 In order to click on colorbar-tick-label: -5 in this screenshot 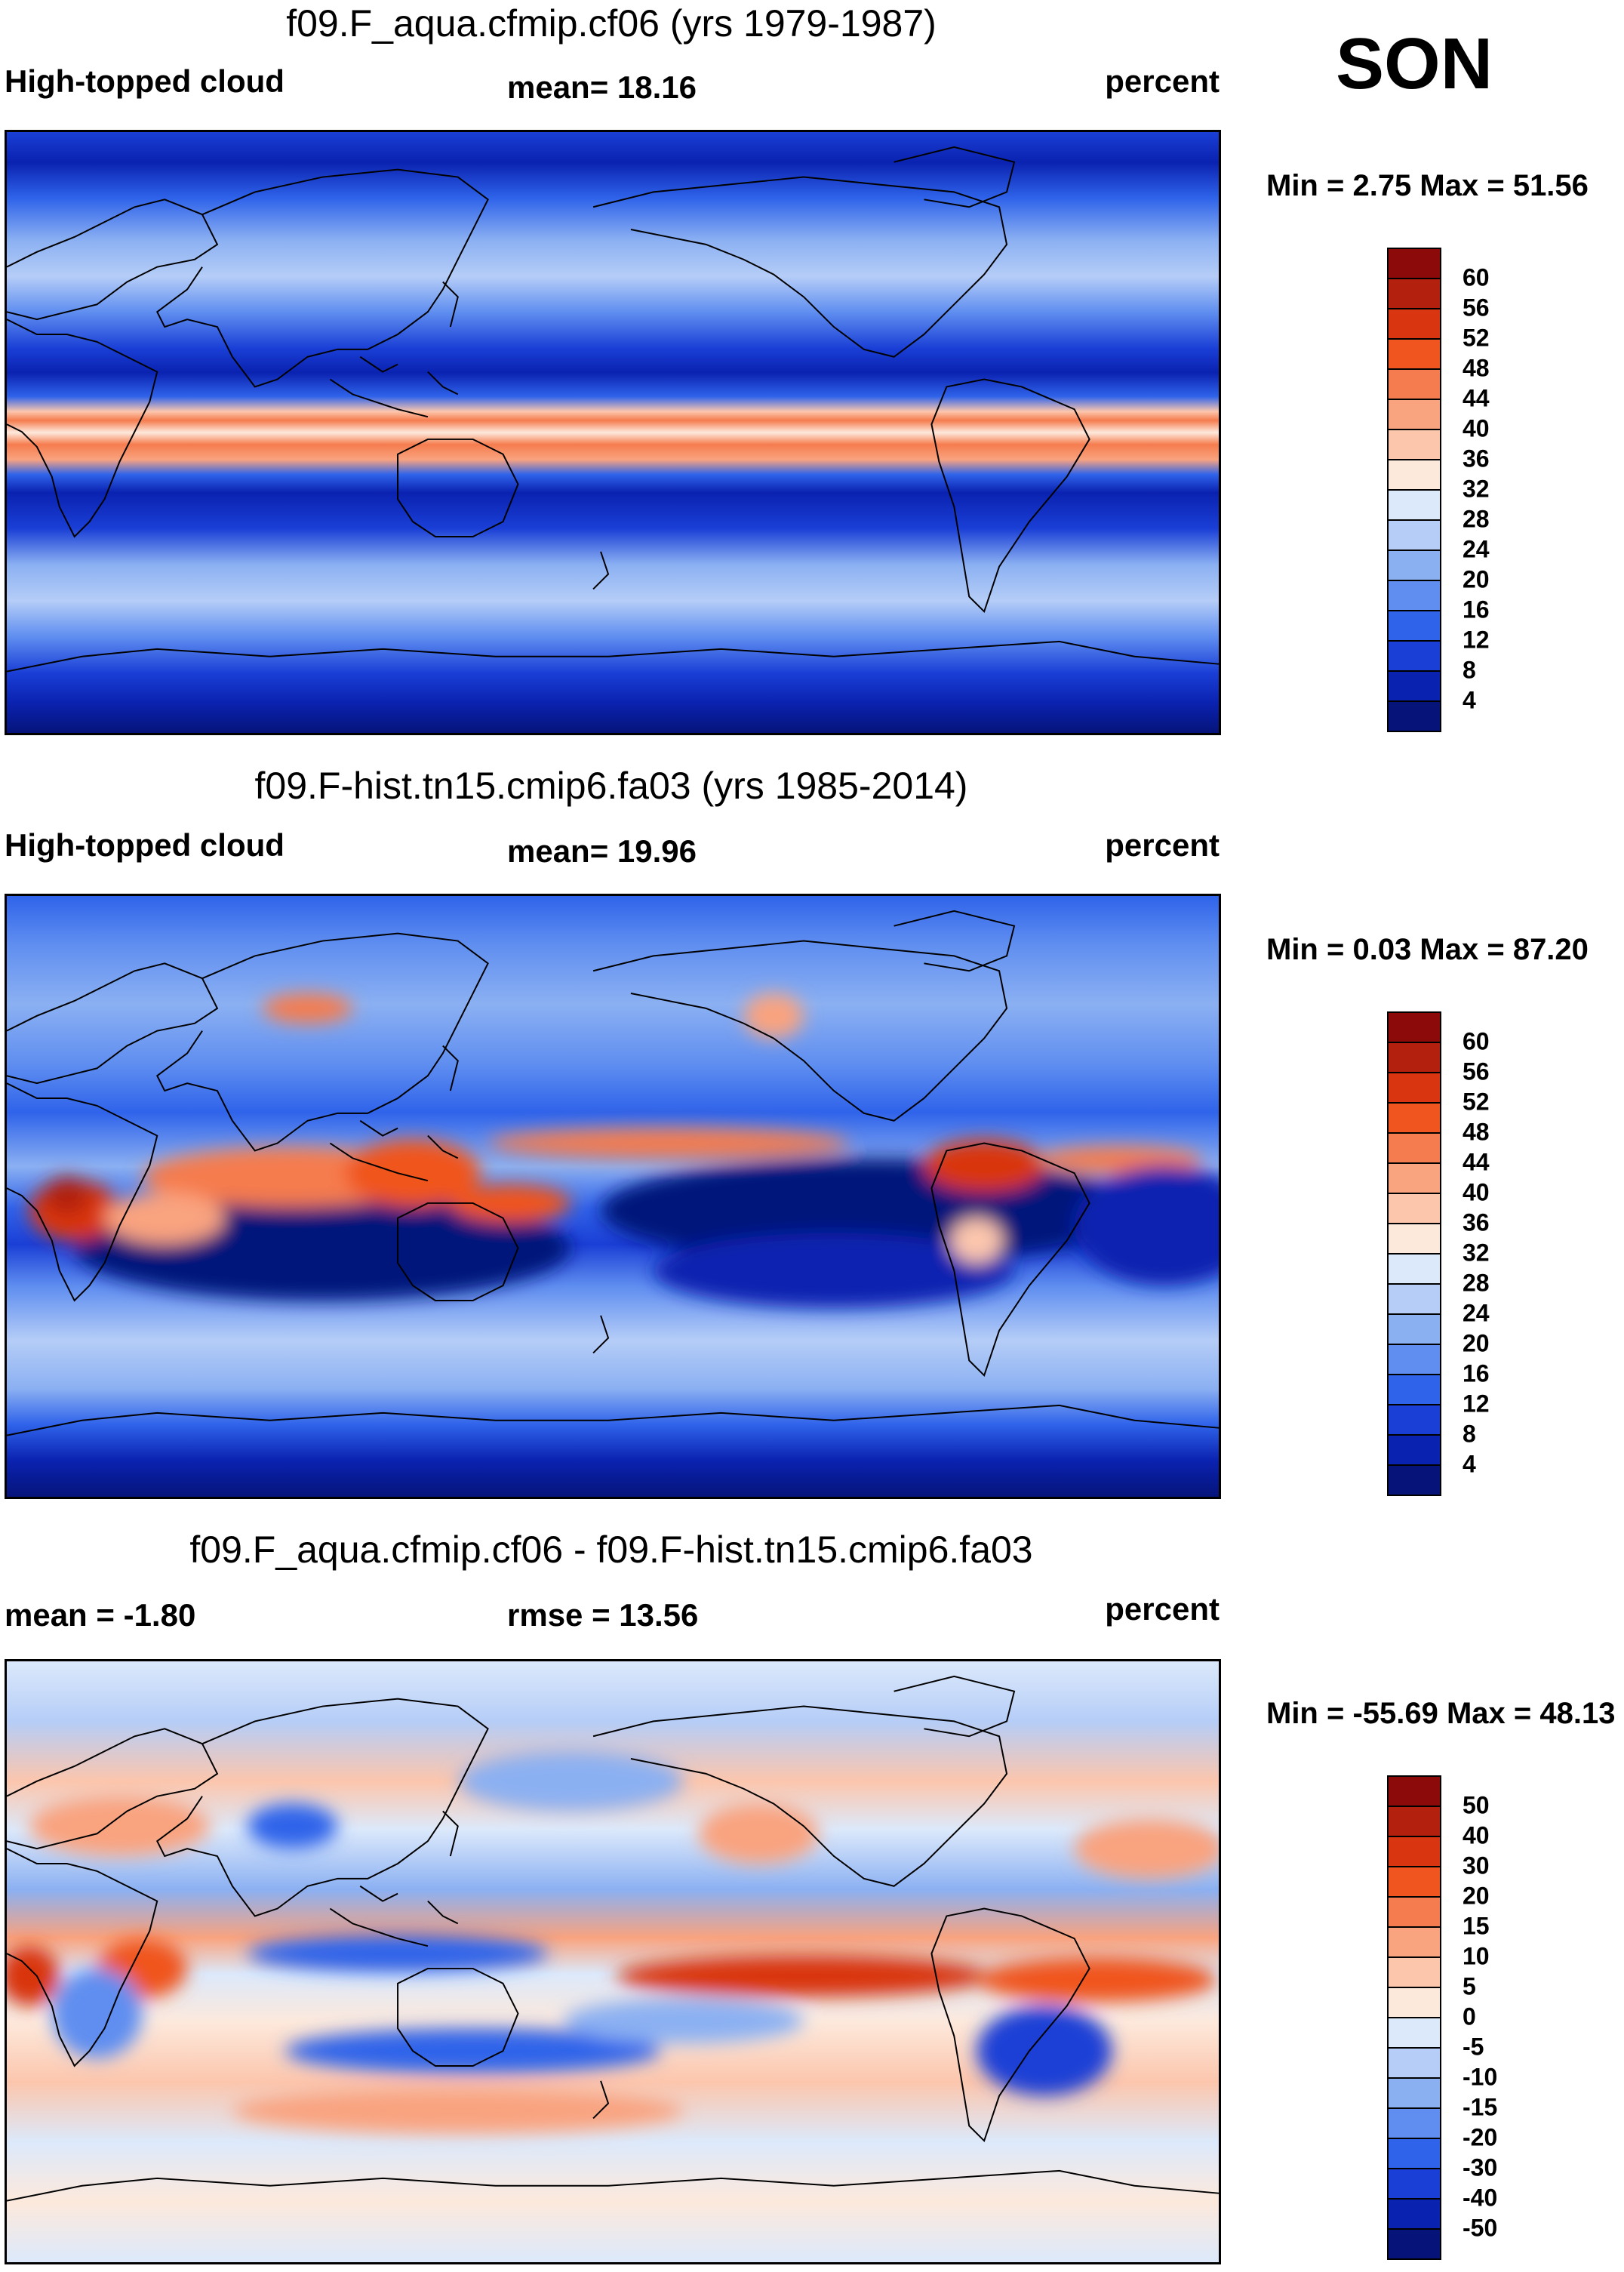, I will do `click(1473, 2047)`.